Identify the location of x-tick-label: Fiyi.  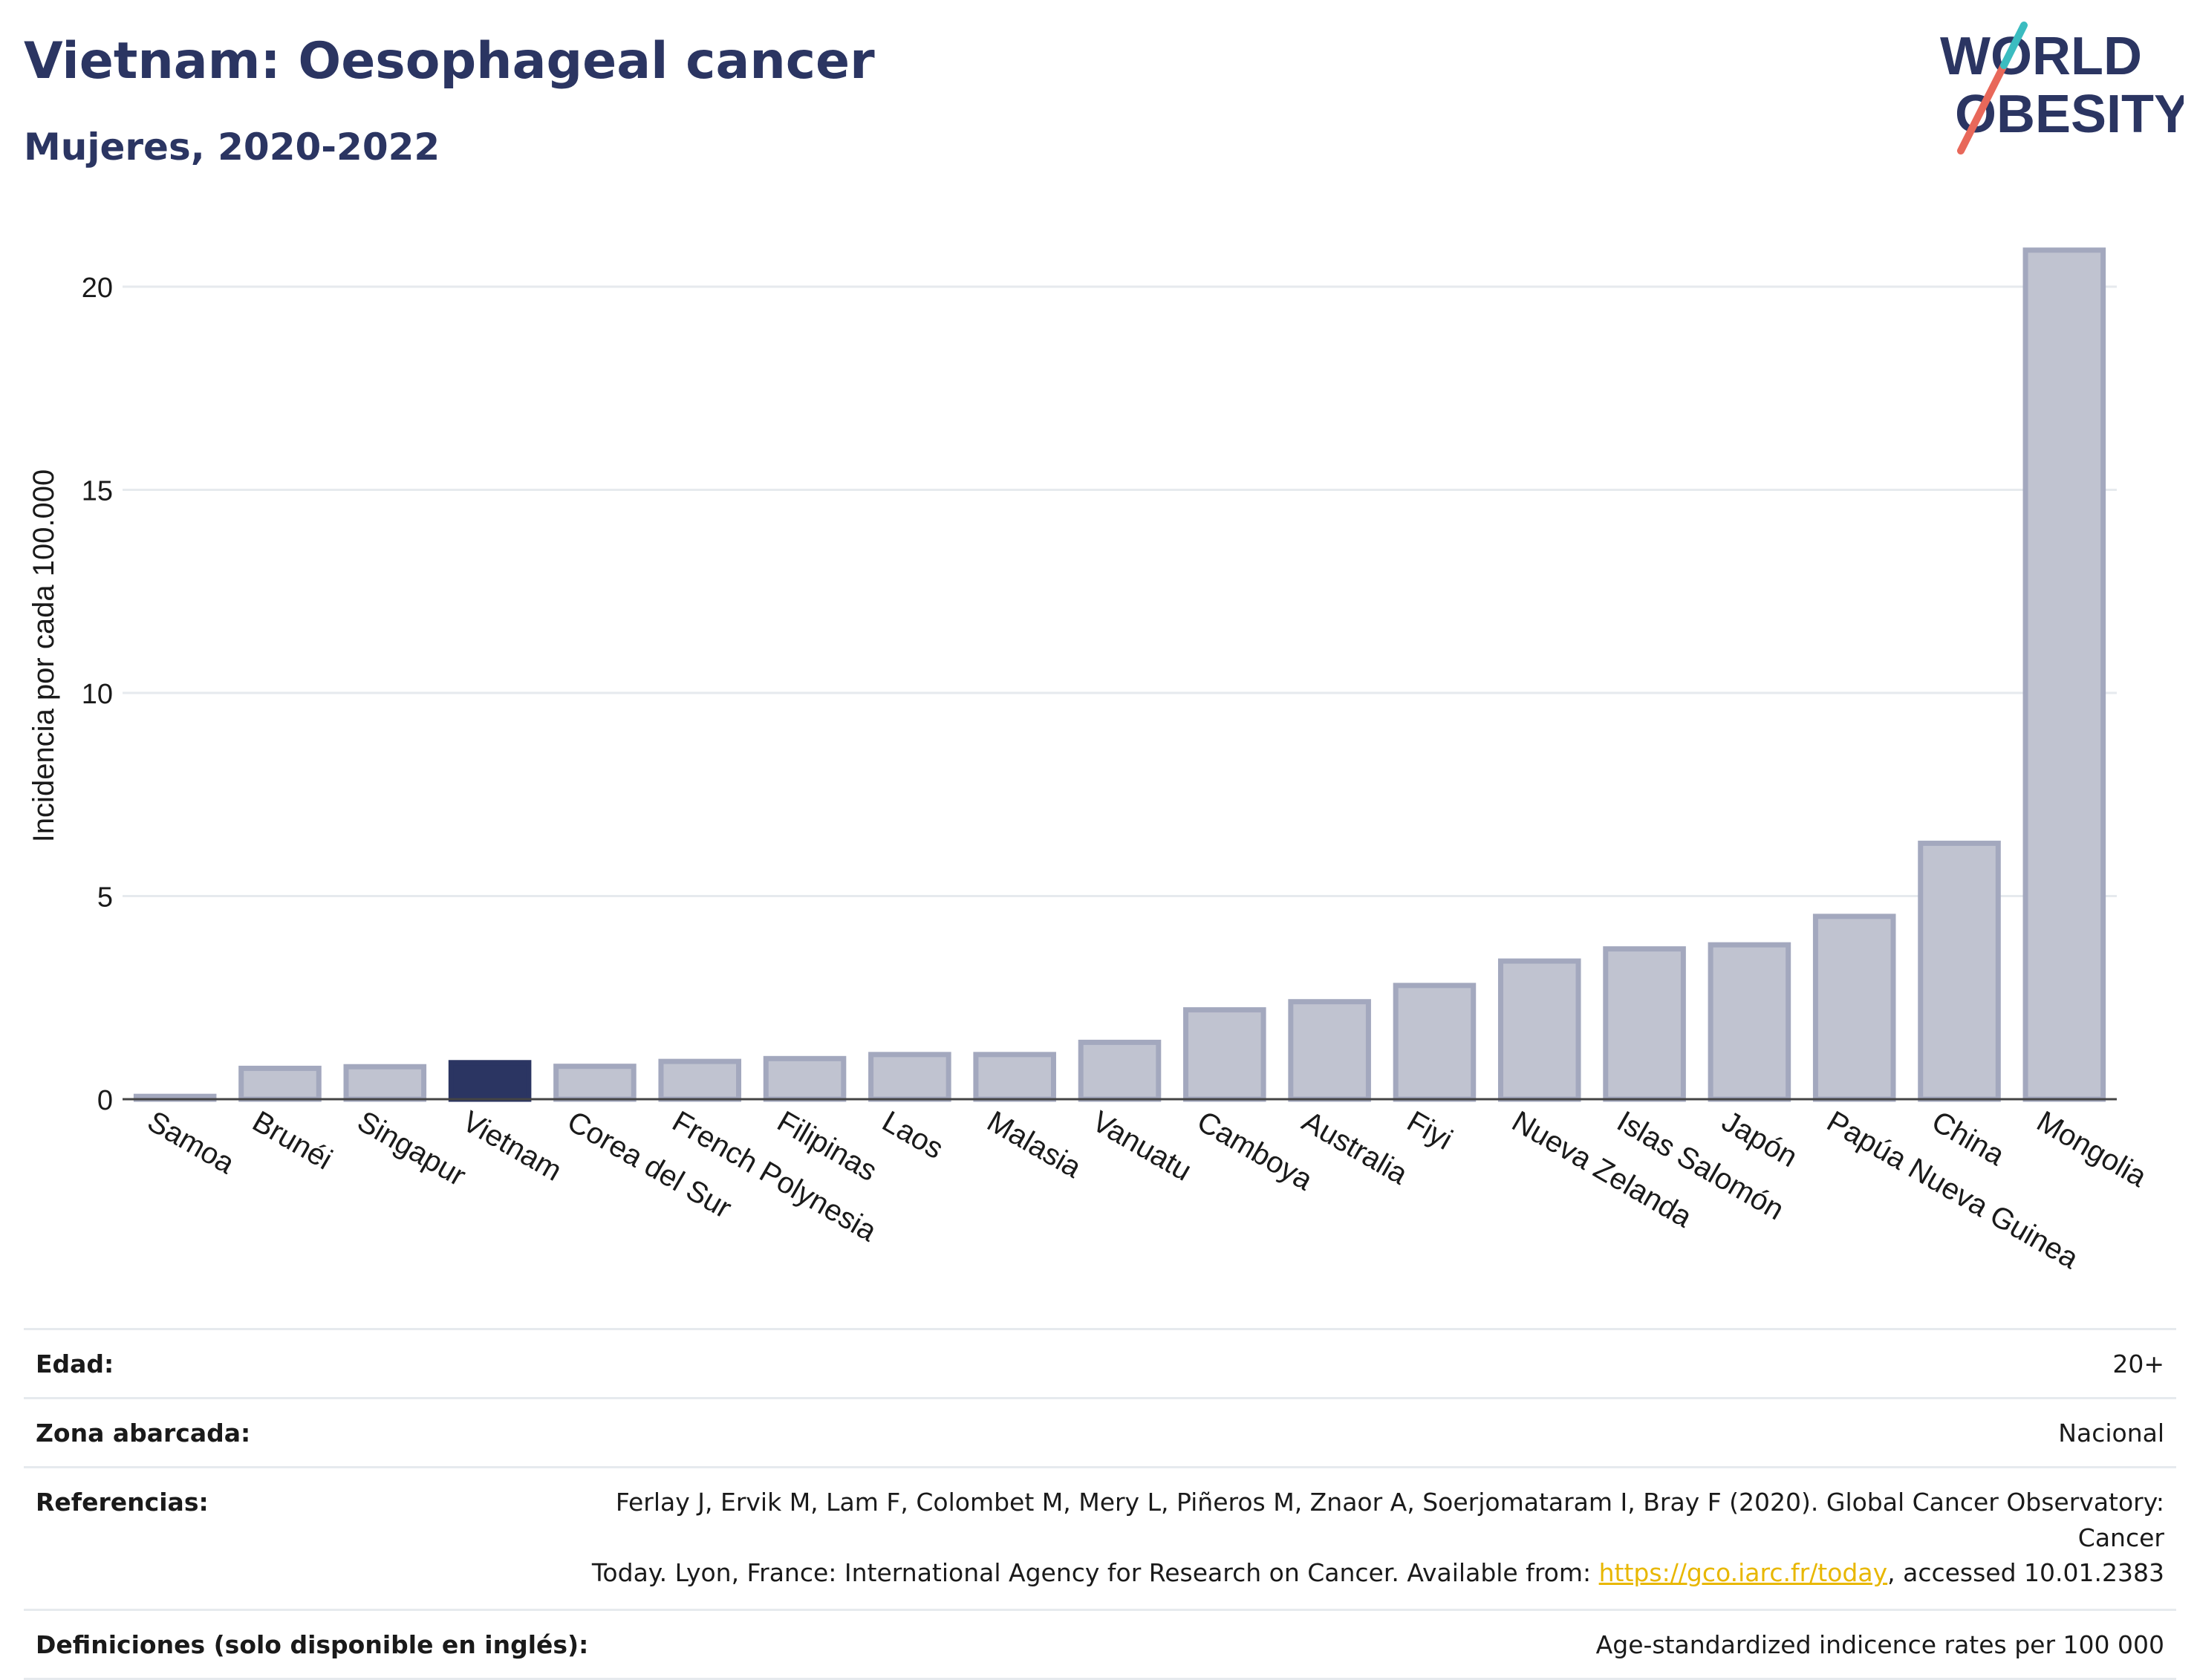
(1430, 1130).